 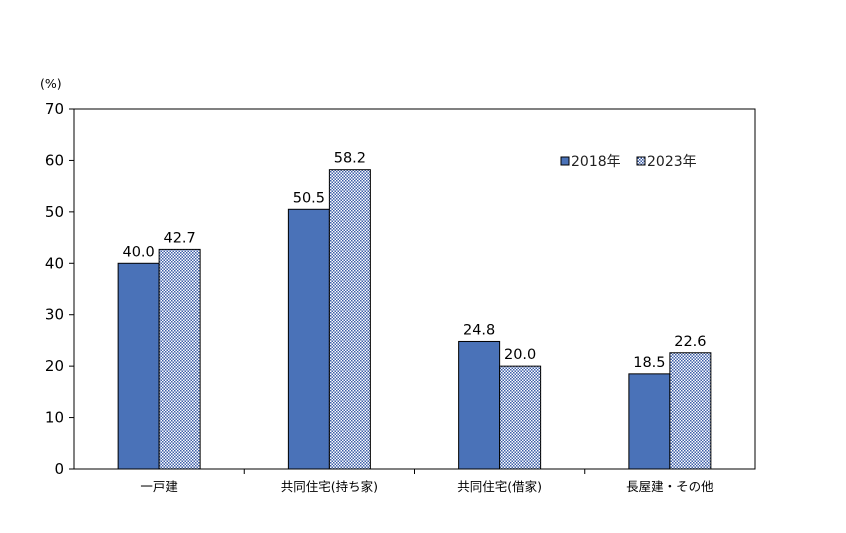 What do you see at coordinates (479, 330) in the screenshot?
I see `data-label: 24.8` at bounding box center [479, 330].